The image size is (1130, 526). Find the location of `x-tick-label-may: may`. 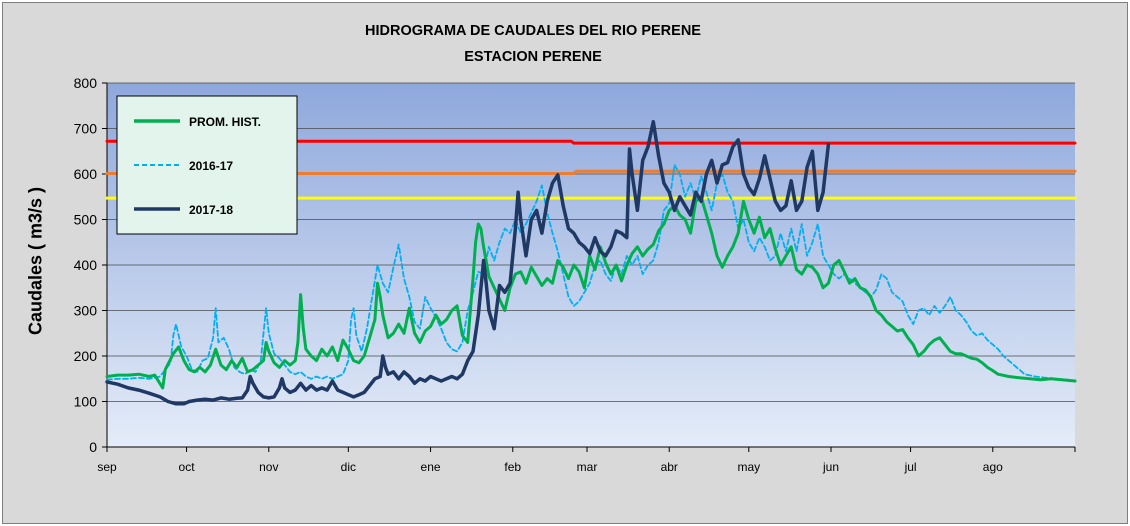

x-tick-label-may: may is located at coordinates (748, 467).